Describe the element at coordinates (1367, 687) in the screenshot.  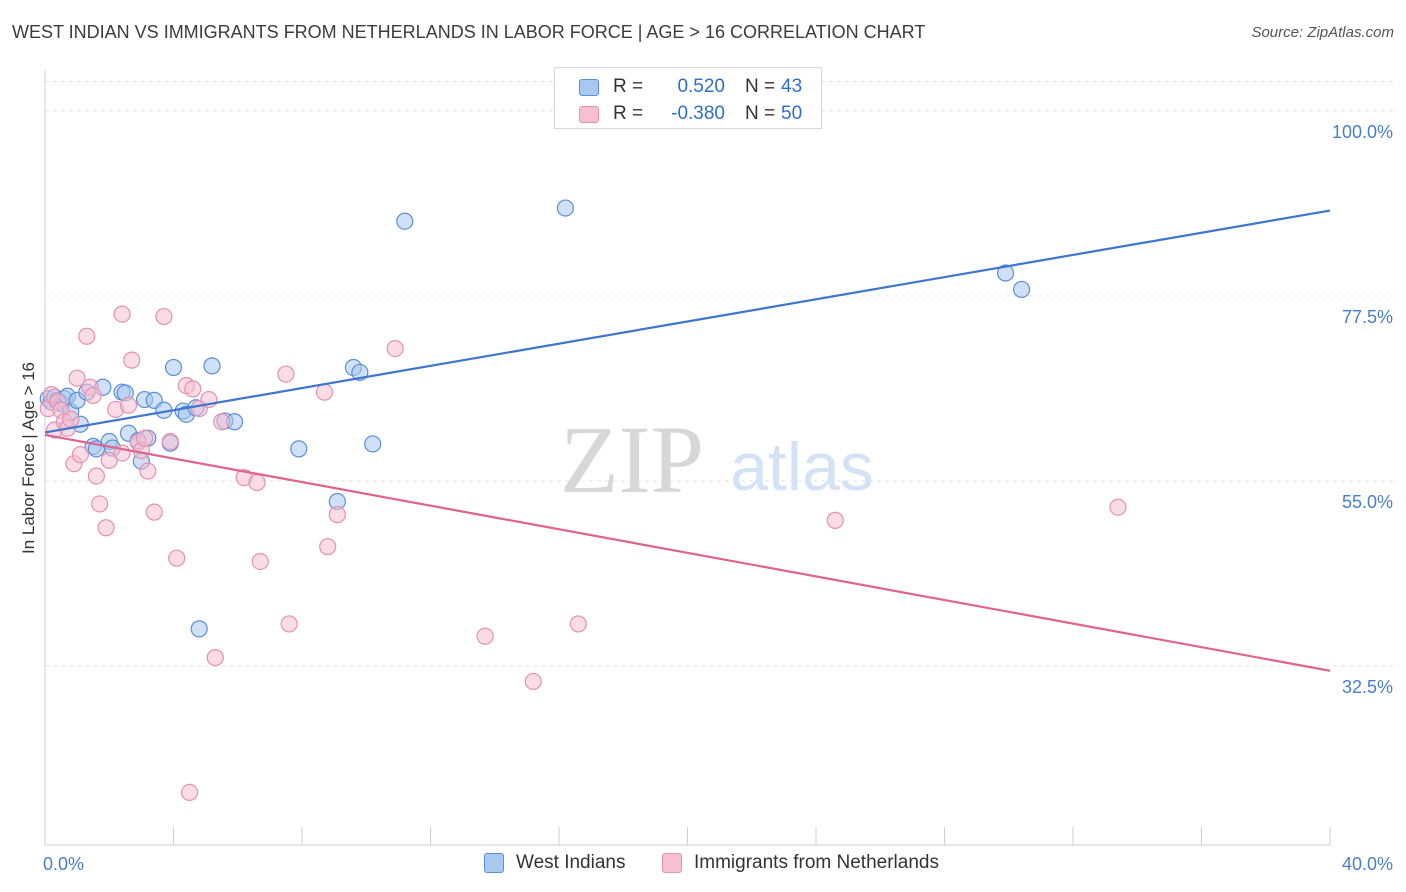
I see `y-tick-label: 32.5%` at that location.